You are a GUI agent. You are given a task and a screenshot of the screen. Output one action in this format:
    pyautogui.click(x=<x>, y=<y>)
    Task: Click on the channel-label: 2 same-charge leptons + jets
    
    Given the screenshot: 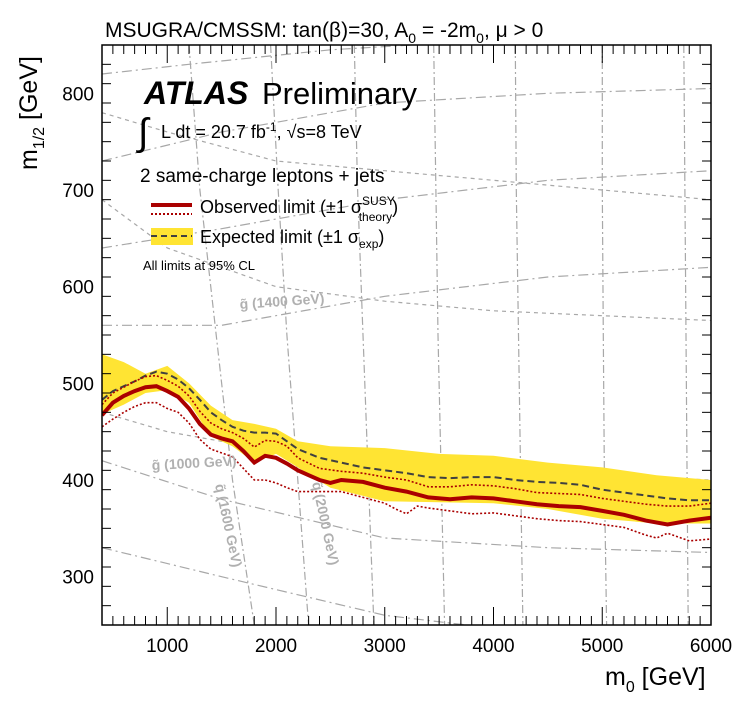 What is the action you would take?
    pyautogui.click(x=262, y=176)
    